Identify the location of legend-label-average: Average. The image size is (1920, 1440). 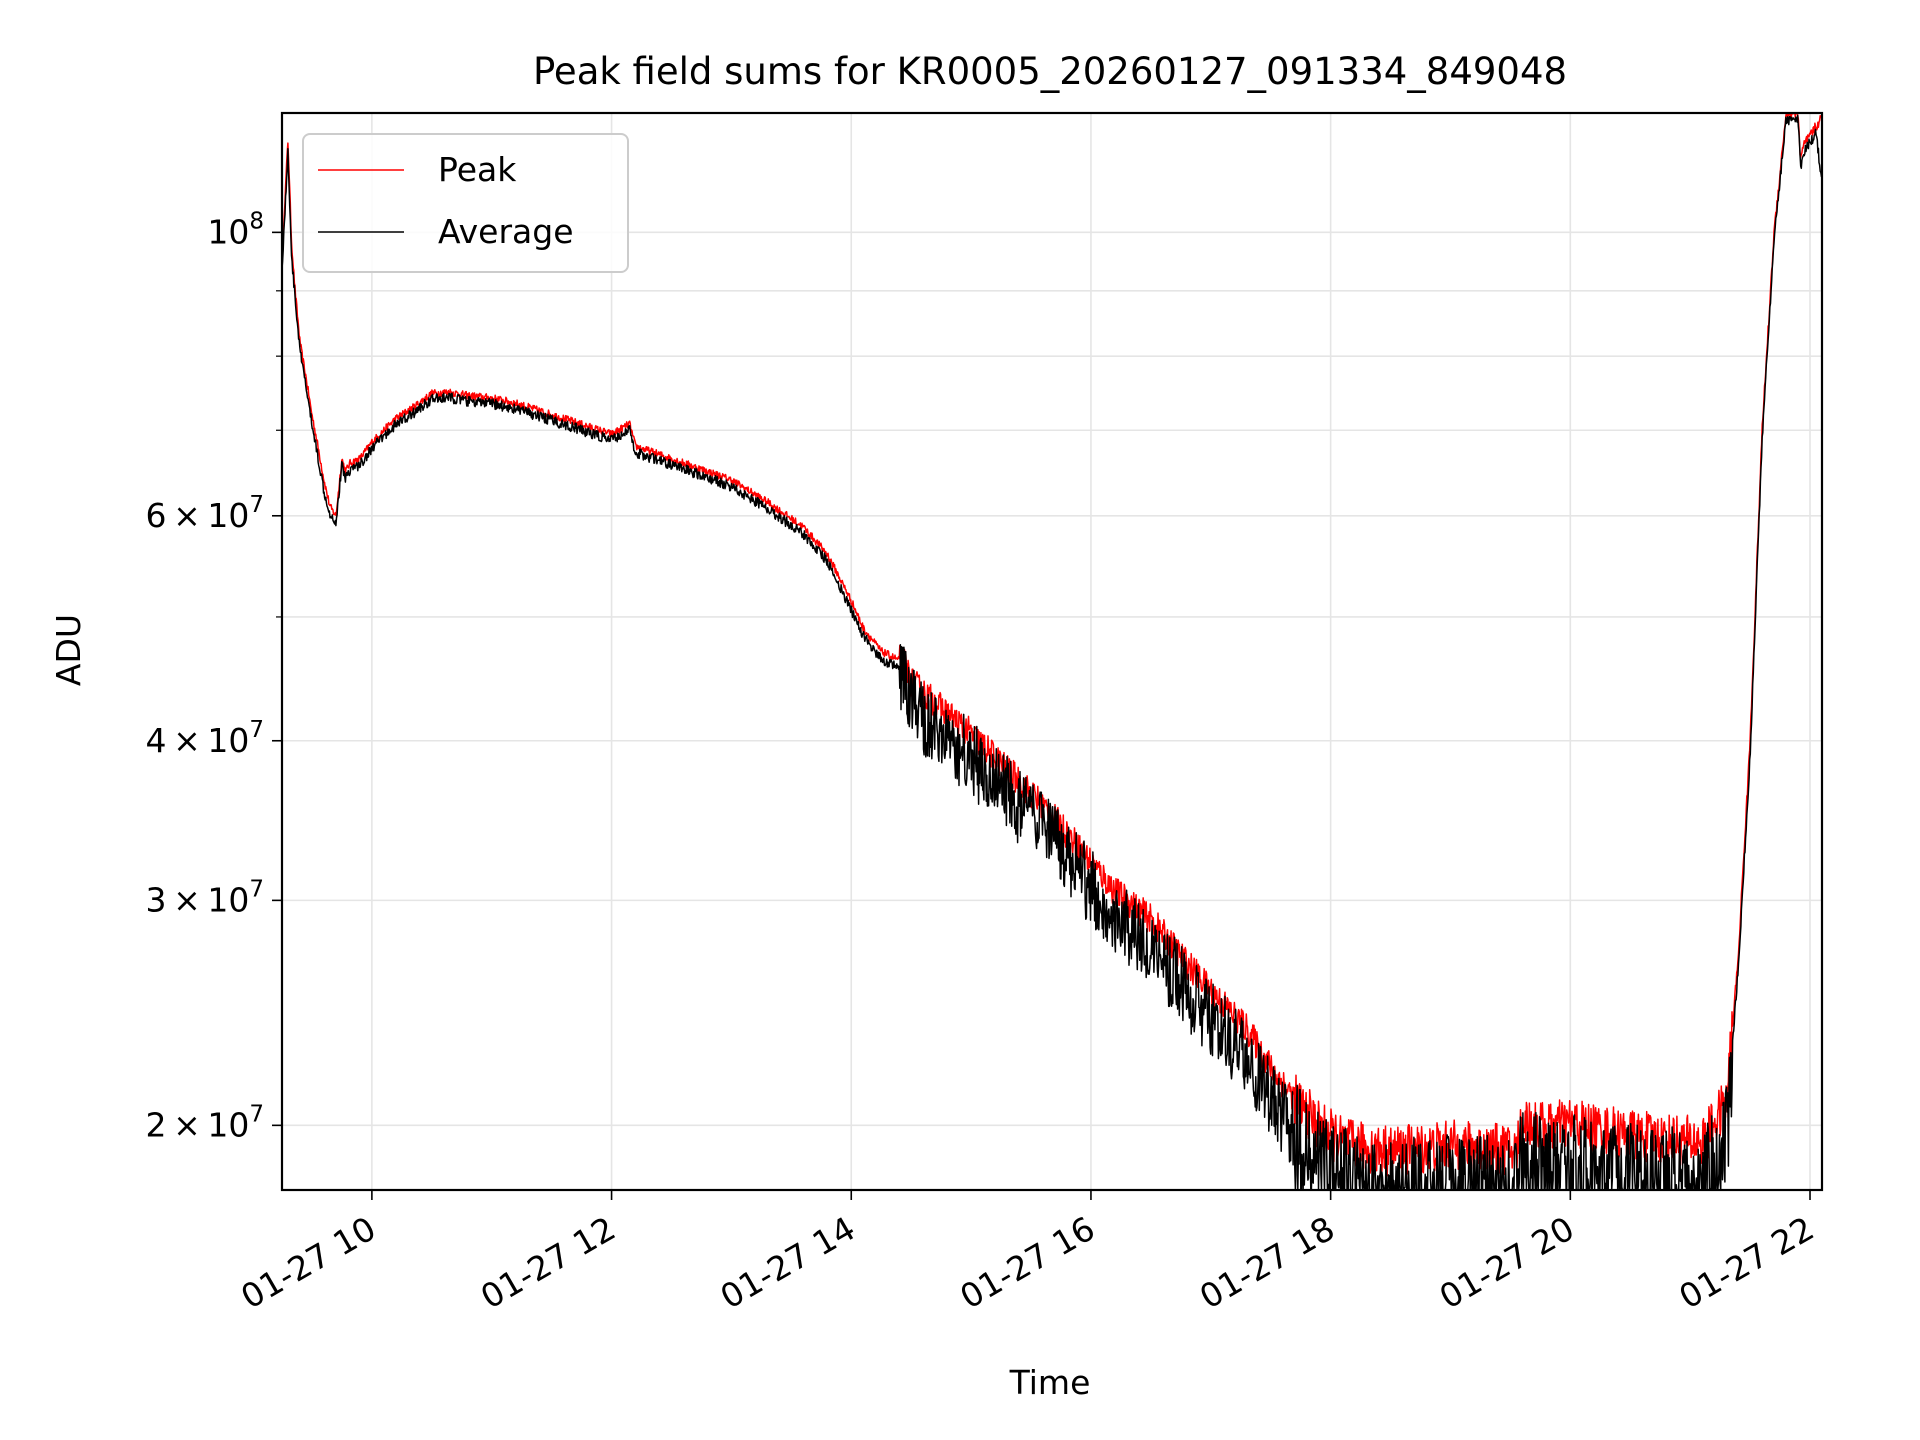
(506, 231).